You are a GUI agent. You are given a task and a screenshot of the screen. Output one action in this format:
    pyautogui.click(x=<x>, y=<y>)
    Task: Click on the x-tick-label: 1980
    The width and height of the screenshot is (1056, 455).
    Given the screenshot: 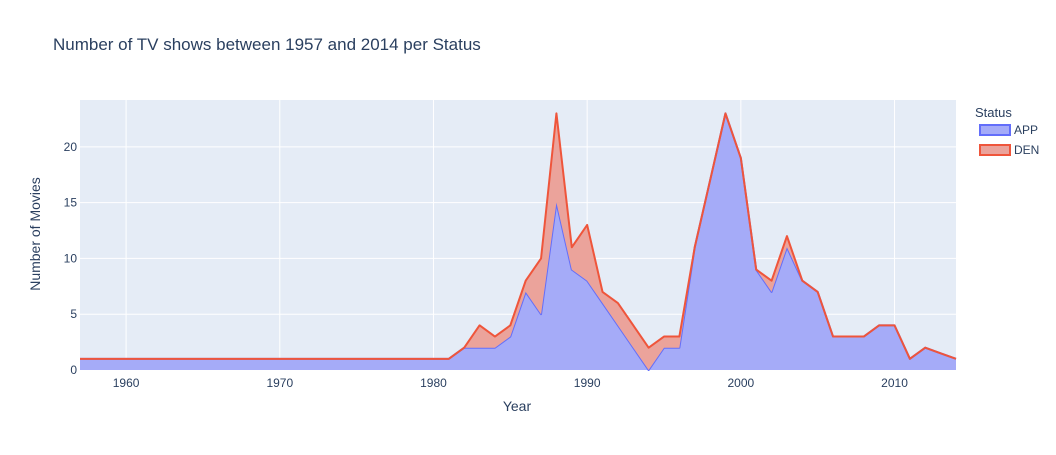 What is the action you would take?
    pyautogui.click(x=433, y=383)
    